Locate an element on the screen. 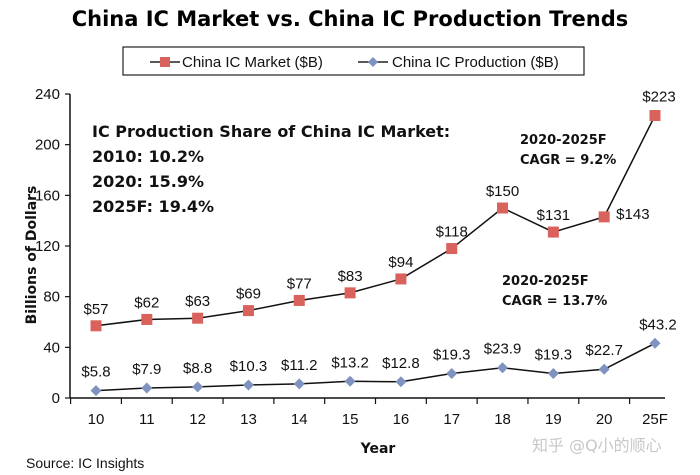 This screenshot has height=475, width=700. y-tick-label: 80 is located at coordinates (51, 297).